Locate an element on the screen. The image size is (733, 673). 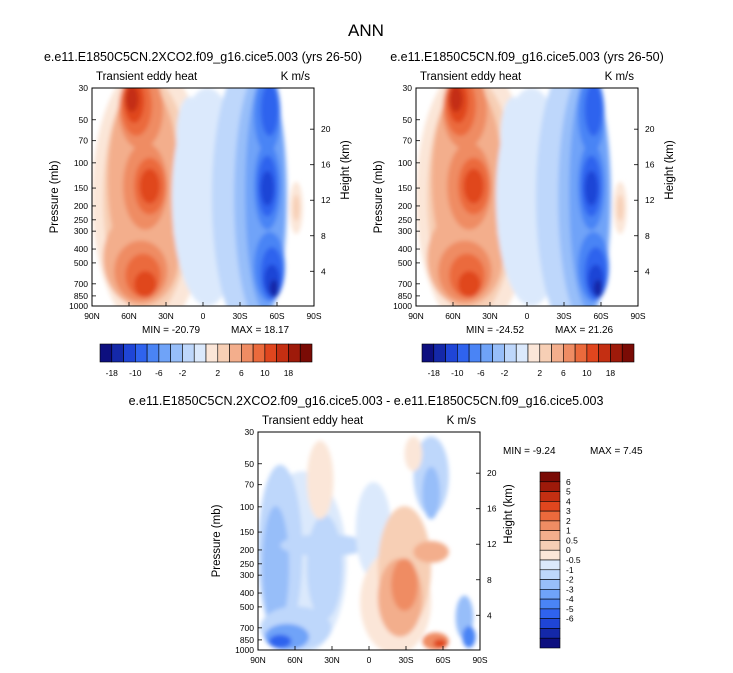
panel-3-contour-field is located at coordinates (367, 543).